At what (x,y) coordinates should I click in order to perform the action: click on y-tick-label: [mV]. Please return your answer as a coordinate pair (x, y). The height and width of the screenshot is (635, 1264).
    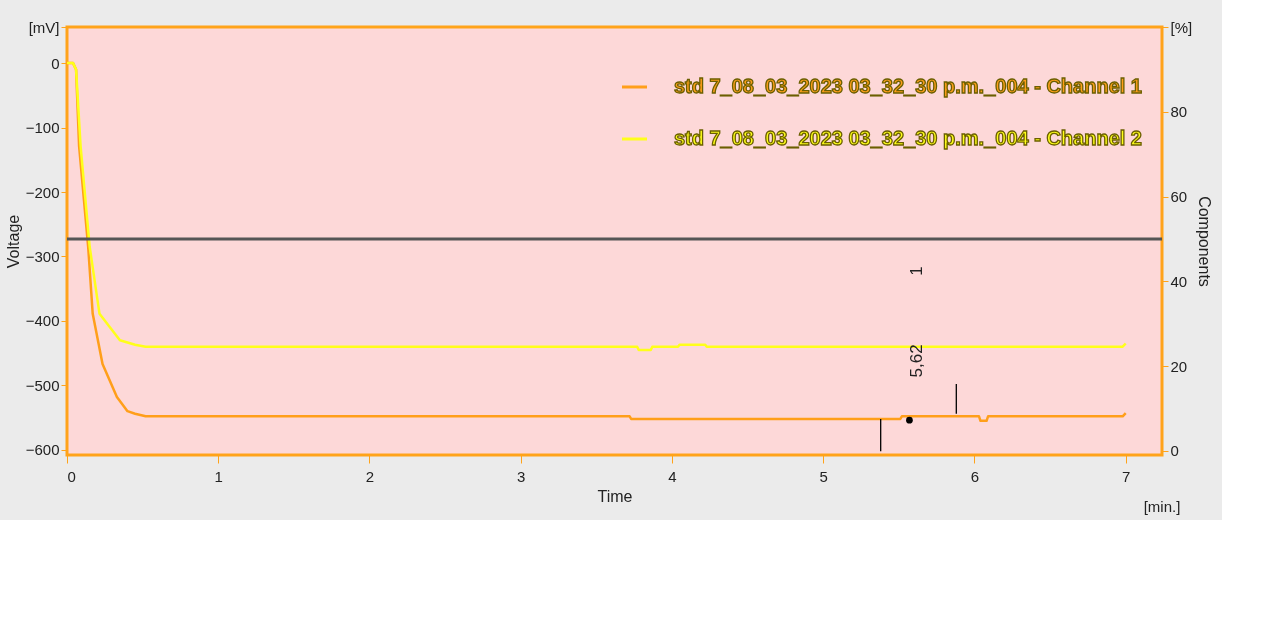
    Looking at the image, I should click on (44, 27).